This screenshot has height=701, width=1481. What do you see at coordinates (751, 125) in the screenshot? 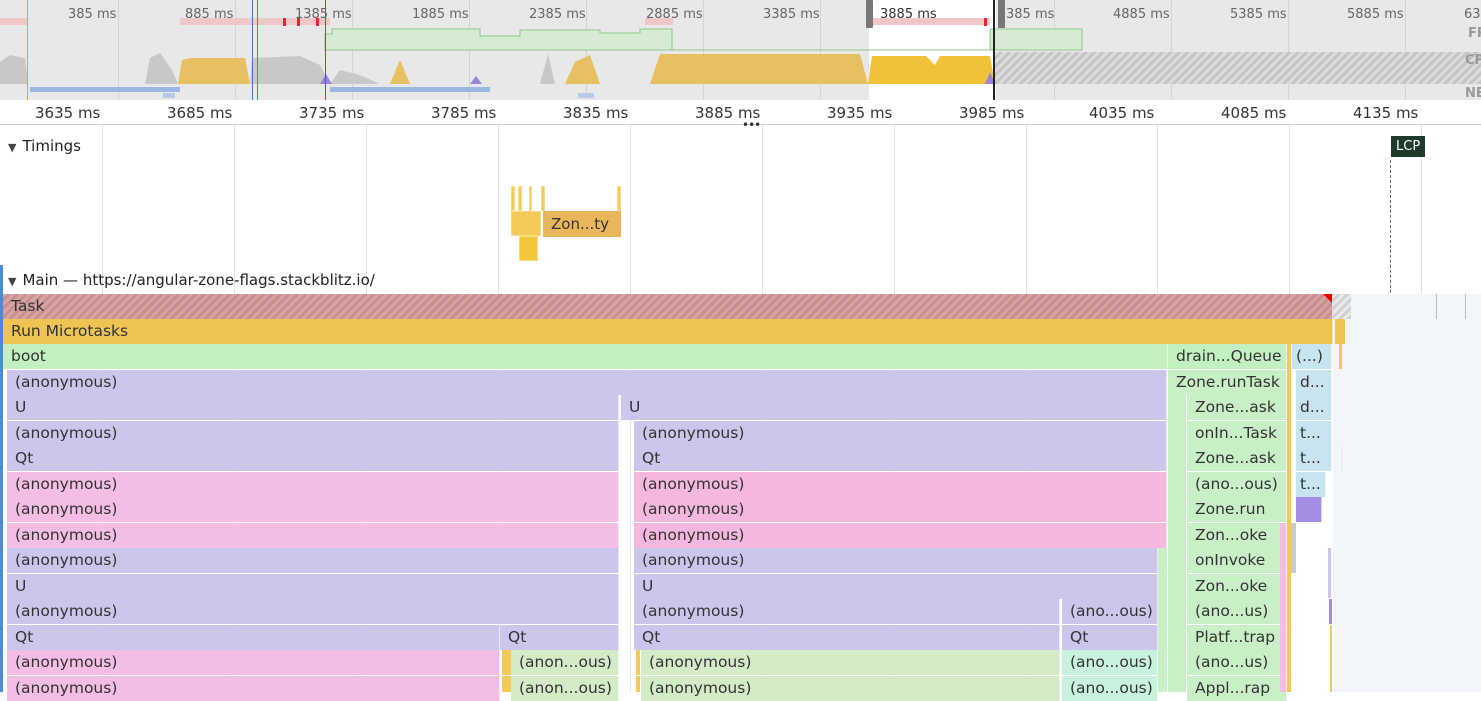
I see `resize-handle-dots: •••` at bounding box center [751, 125].